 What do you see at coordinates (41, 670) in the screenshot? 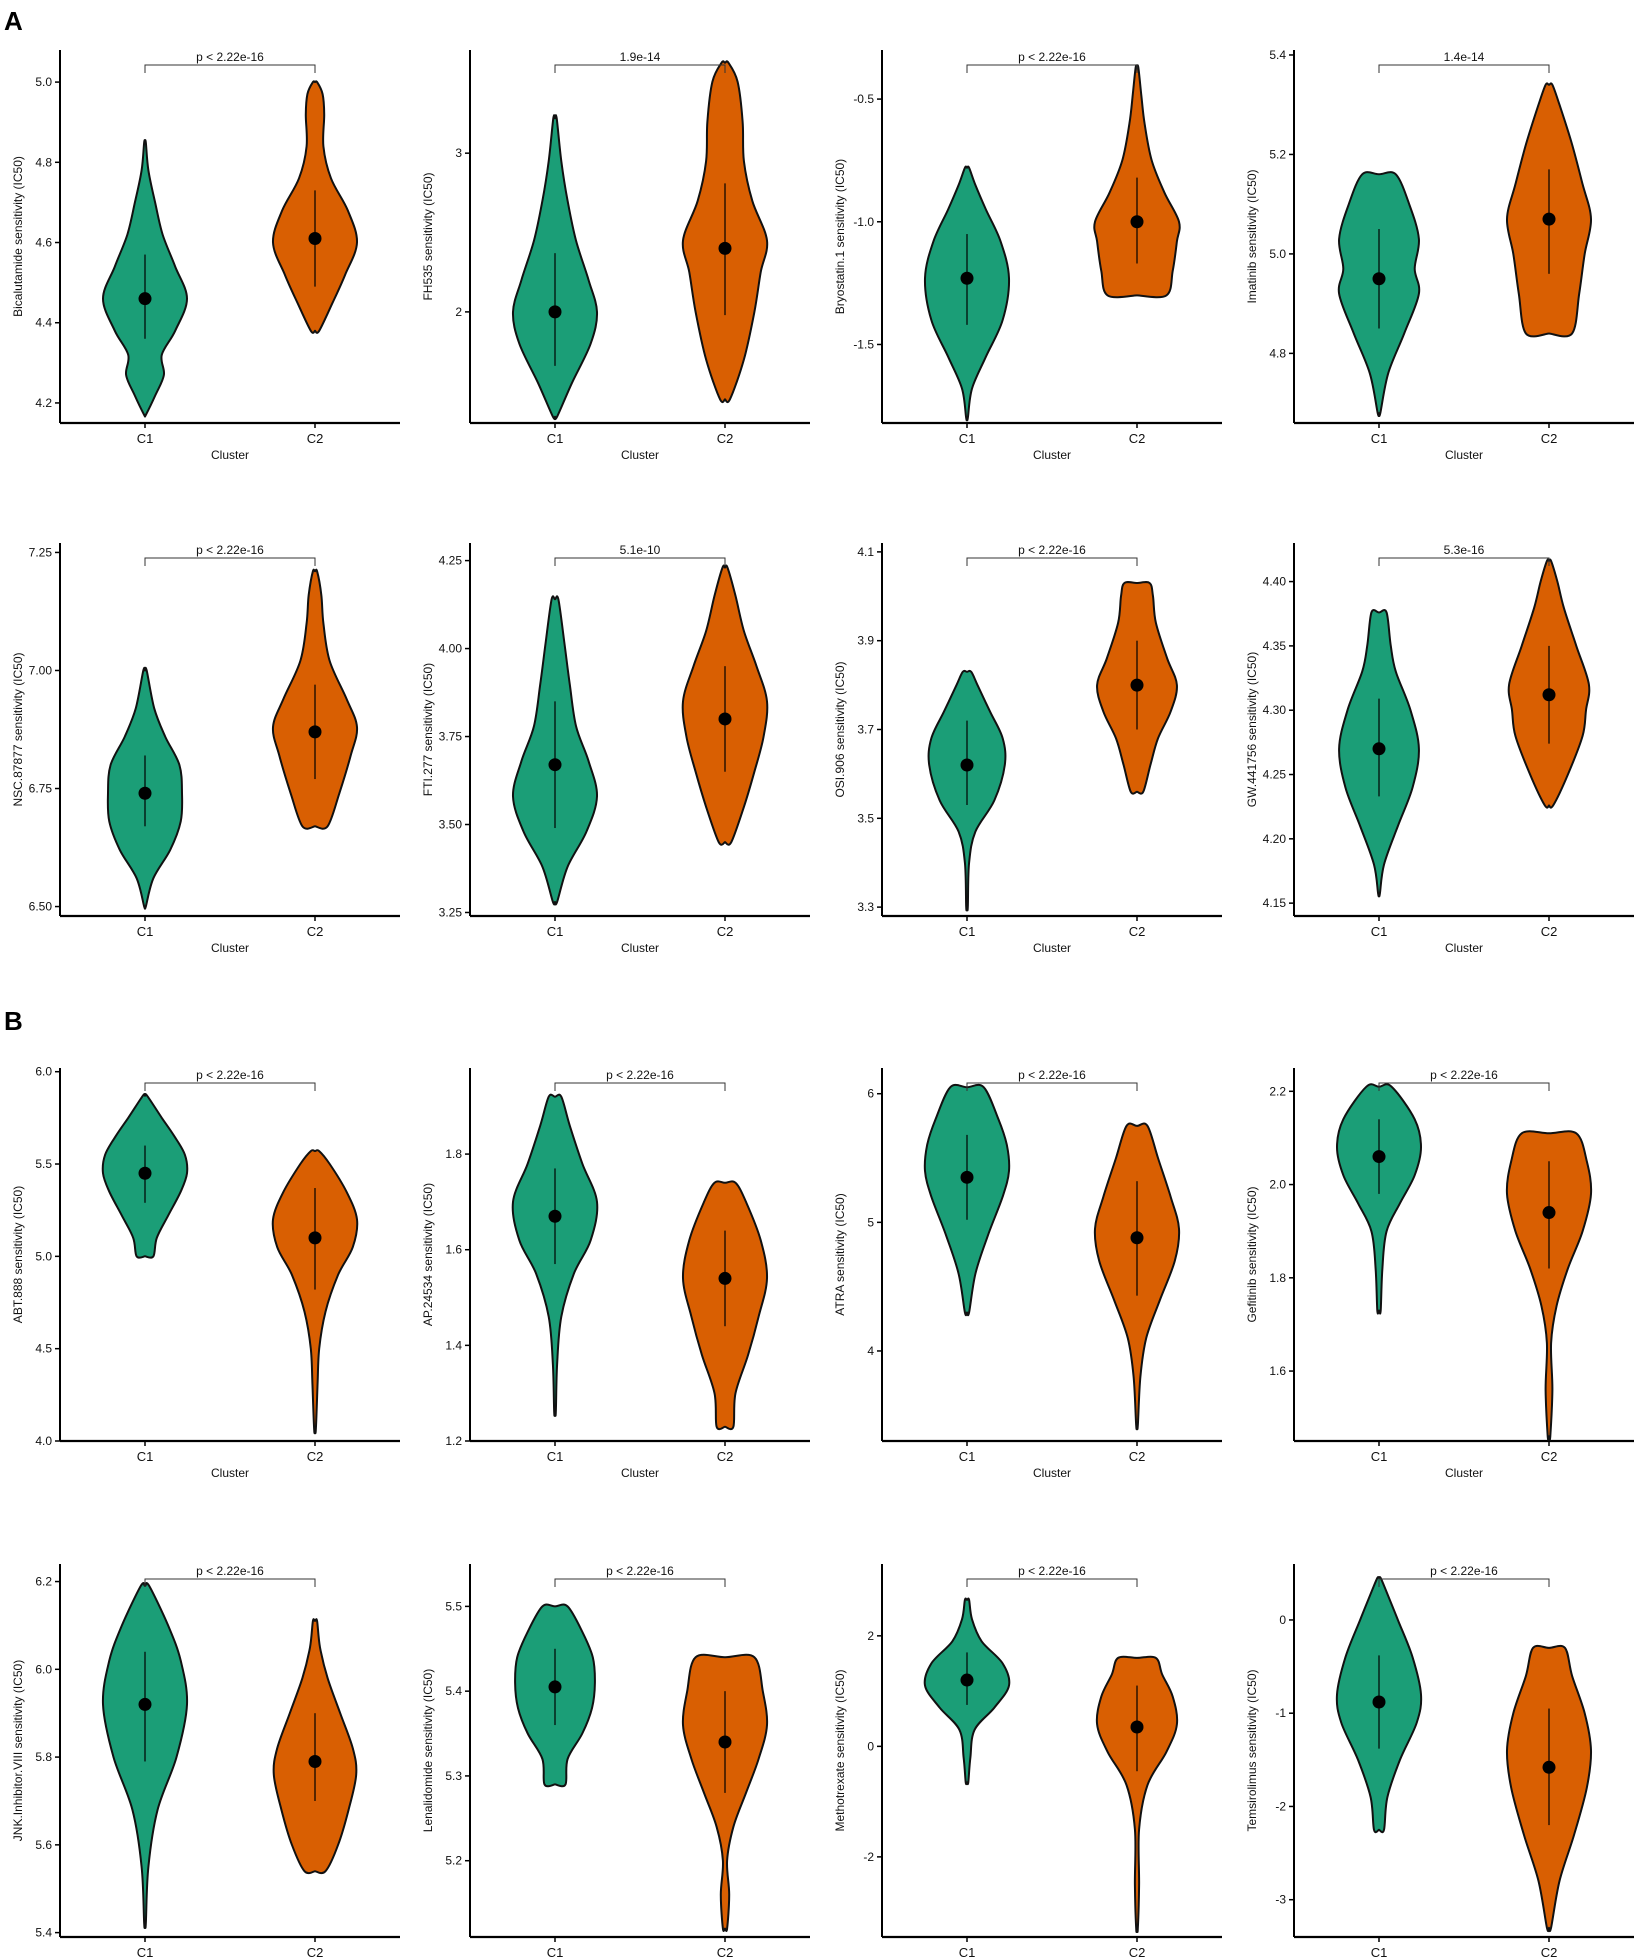
I see `y-tick-label: 7.00` at bounding box center [41, 670].